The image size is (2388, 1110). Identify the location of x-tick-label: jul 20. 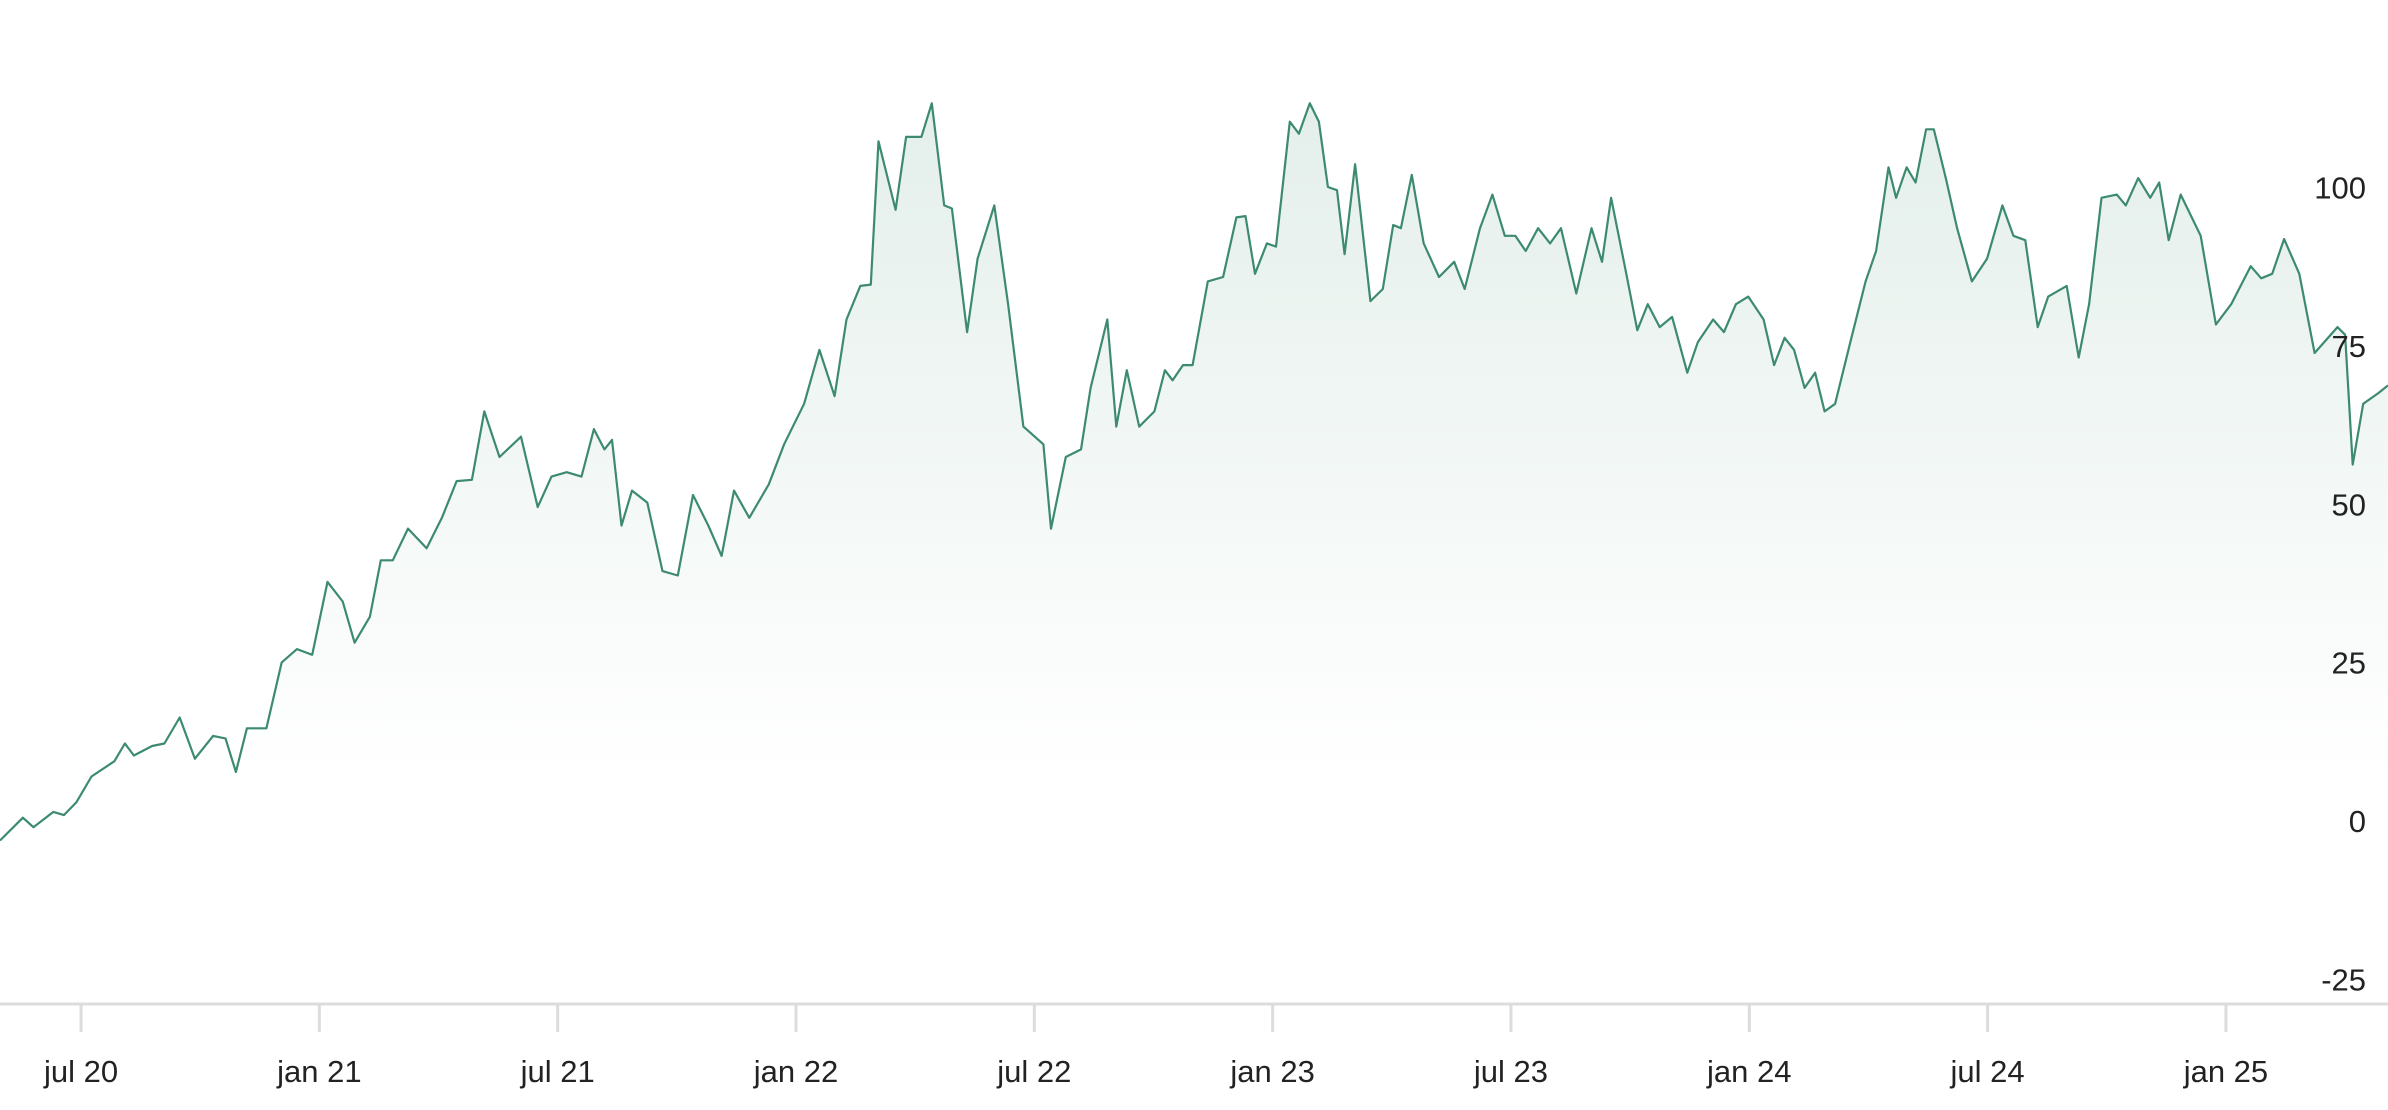
(80, 1071).